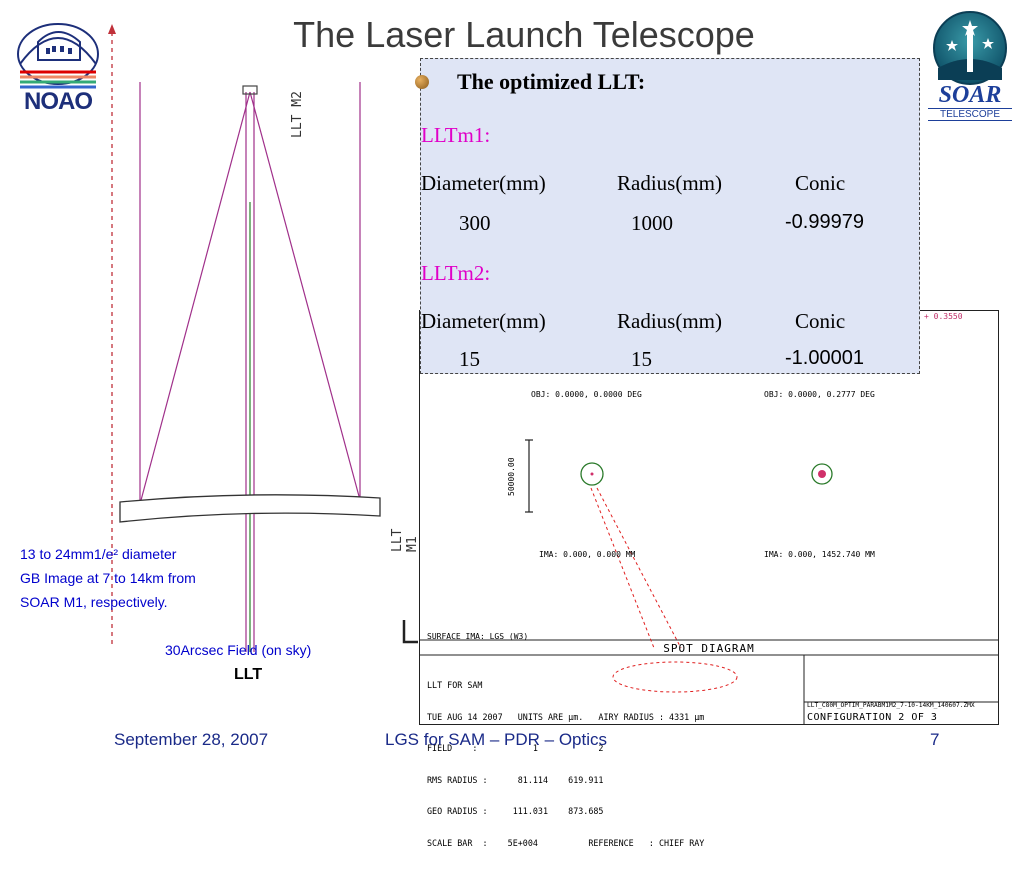 The image size is (1024, 869). What do you see at coordinates (970, 114) in the screenshot?
I see `soar-logo-subtext: TELESCOPE` at bounding box center [970, 114].